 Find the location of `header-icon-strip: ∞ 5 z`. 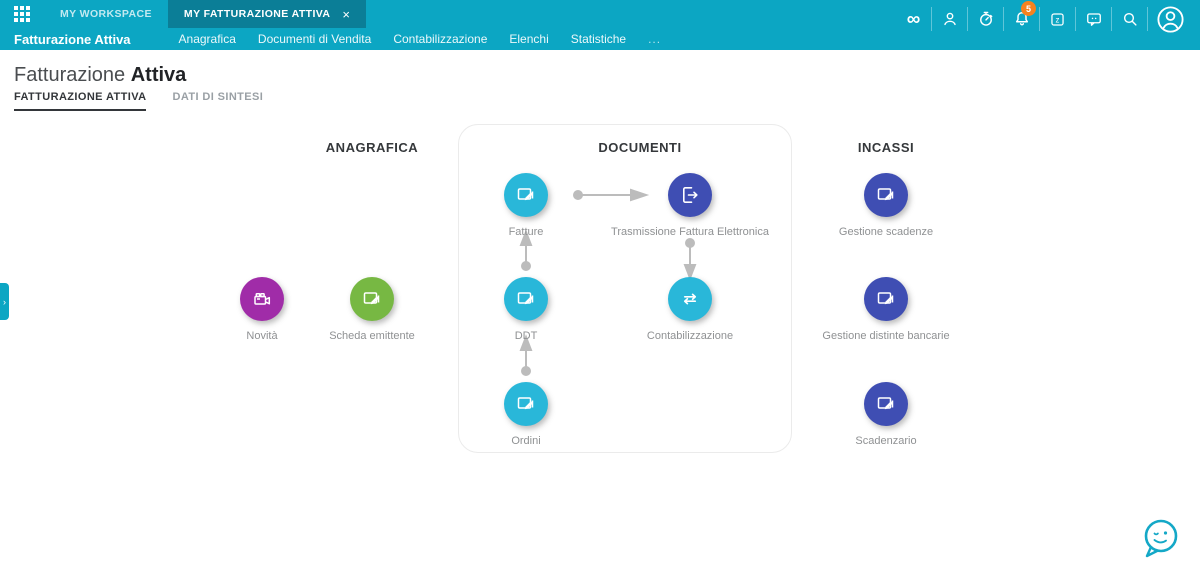

header-icon-strip: ∞ 5 z is located at coordinates (1044, 19).